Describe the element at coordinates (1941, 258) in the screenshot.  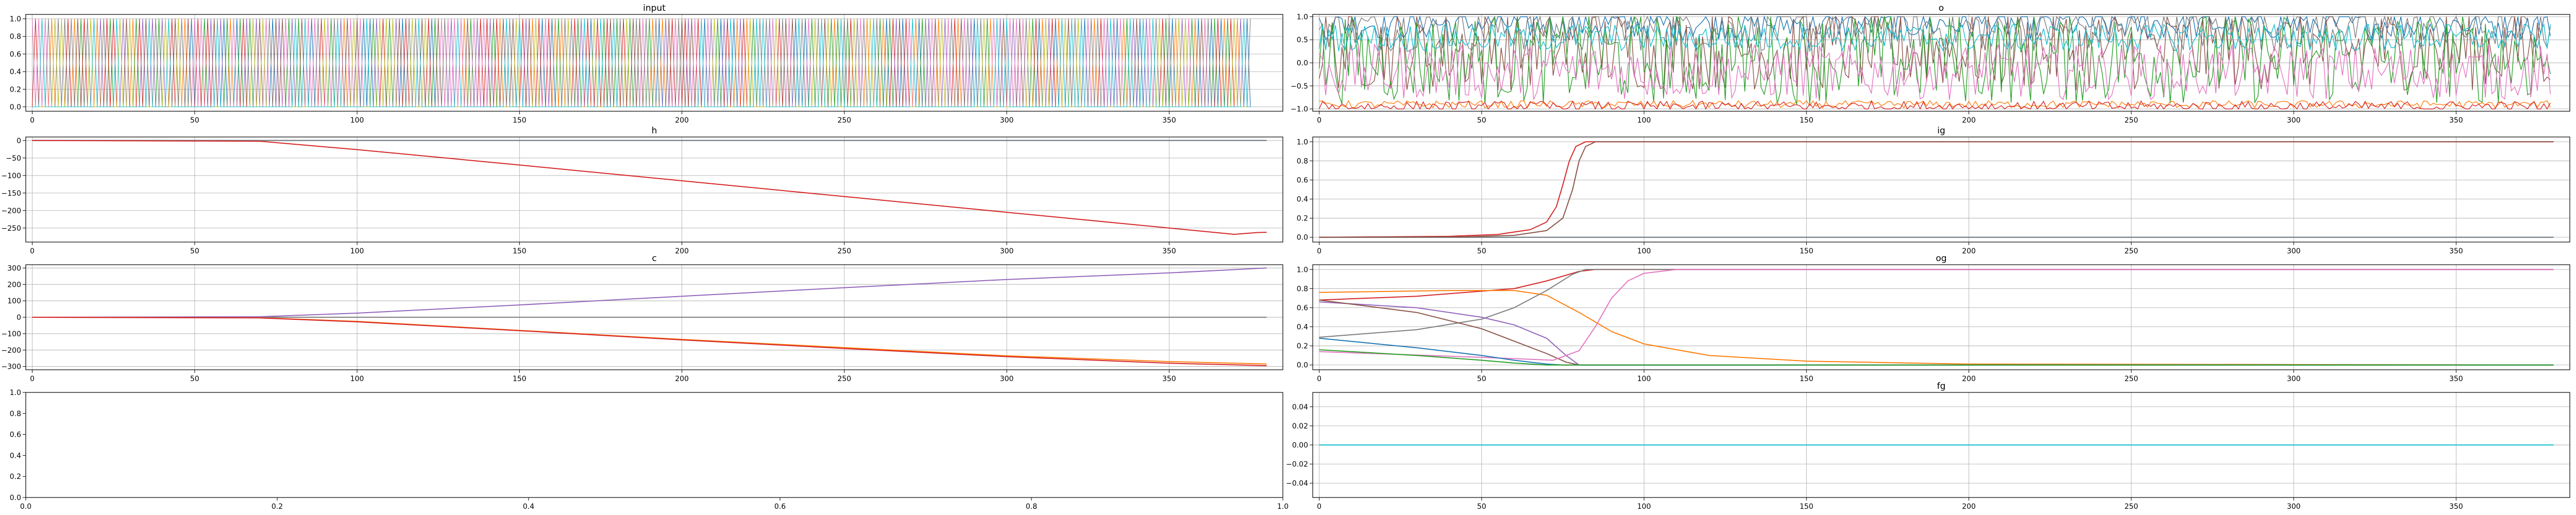
I see `panel-title: og` at that location.